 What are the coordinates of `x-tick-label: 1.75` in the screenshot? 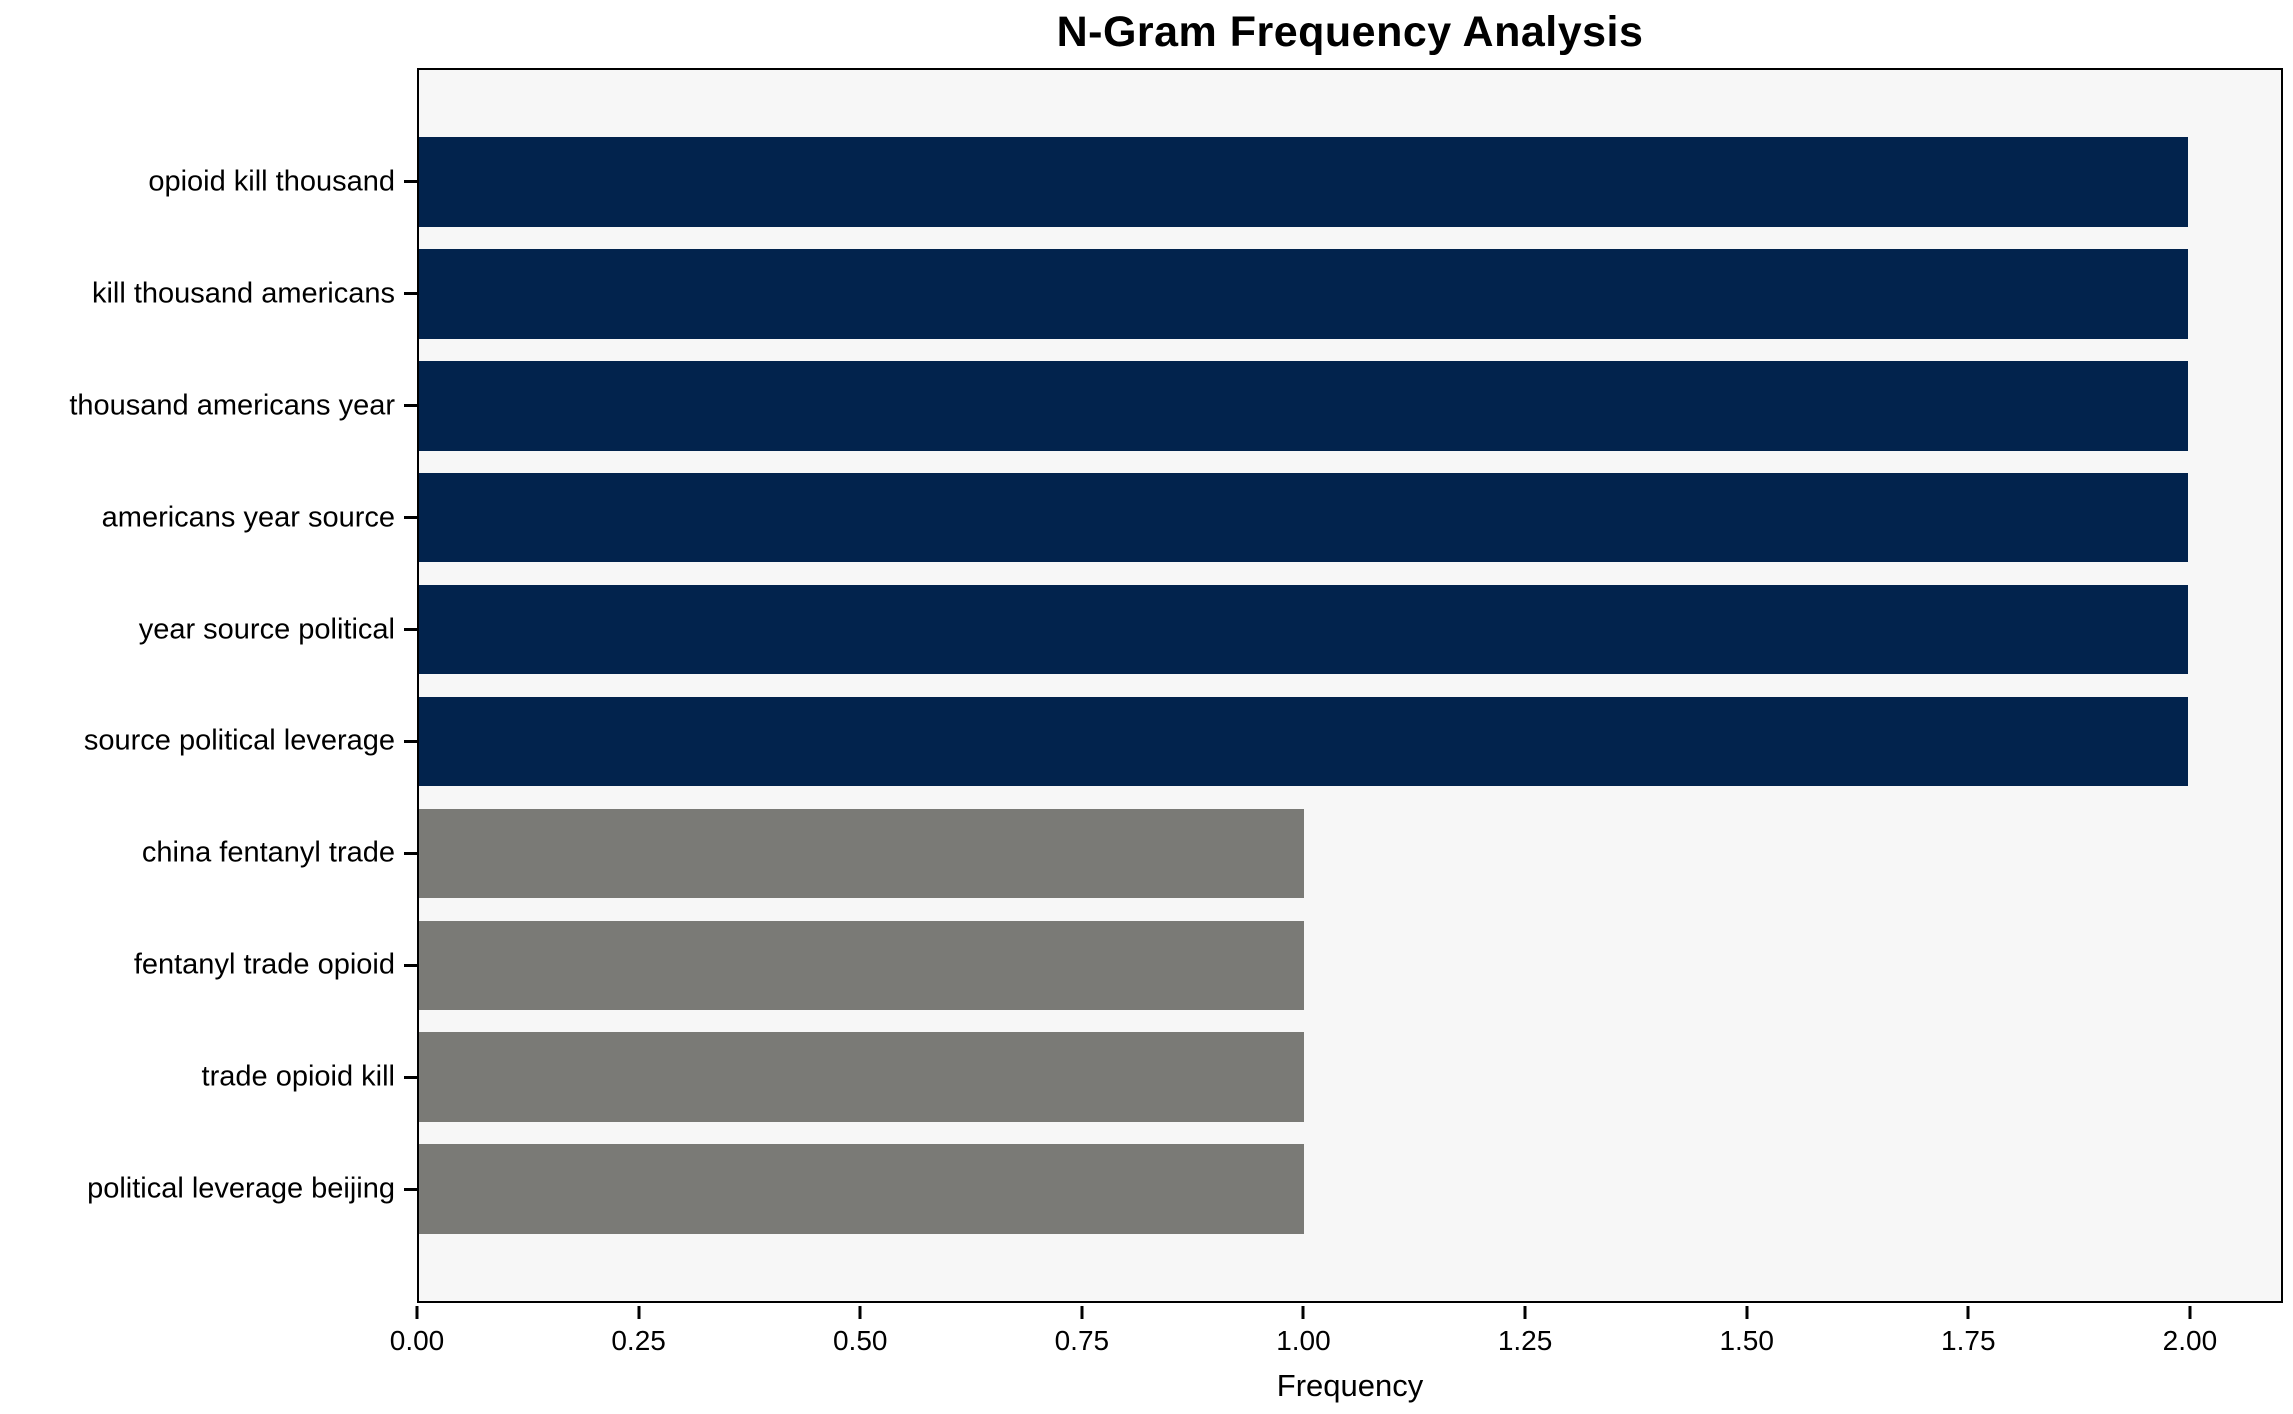 It's located at (1968, 1340).